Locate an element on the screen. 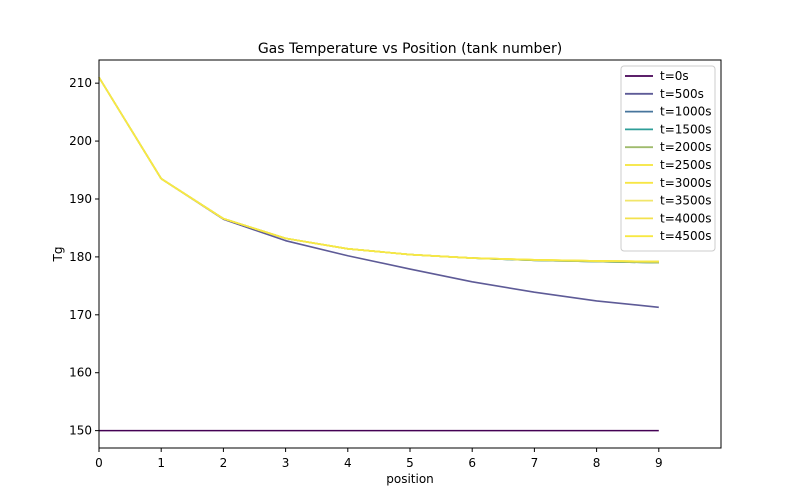 This screenshot has width=800, height=503. legend-label: t=2500s is located at coordinates (686, 165).